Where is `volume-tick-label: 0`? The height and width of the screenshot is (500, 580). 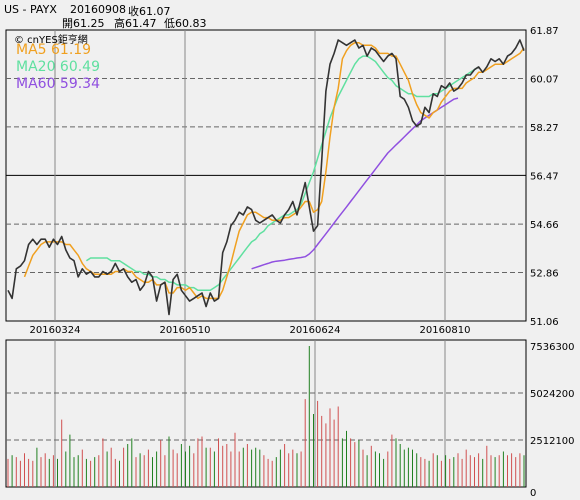 volume-tick-label: 0 is located at coordinates (533, 493).